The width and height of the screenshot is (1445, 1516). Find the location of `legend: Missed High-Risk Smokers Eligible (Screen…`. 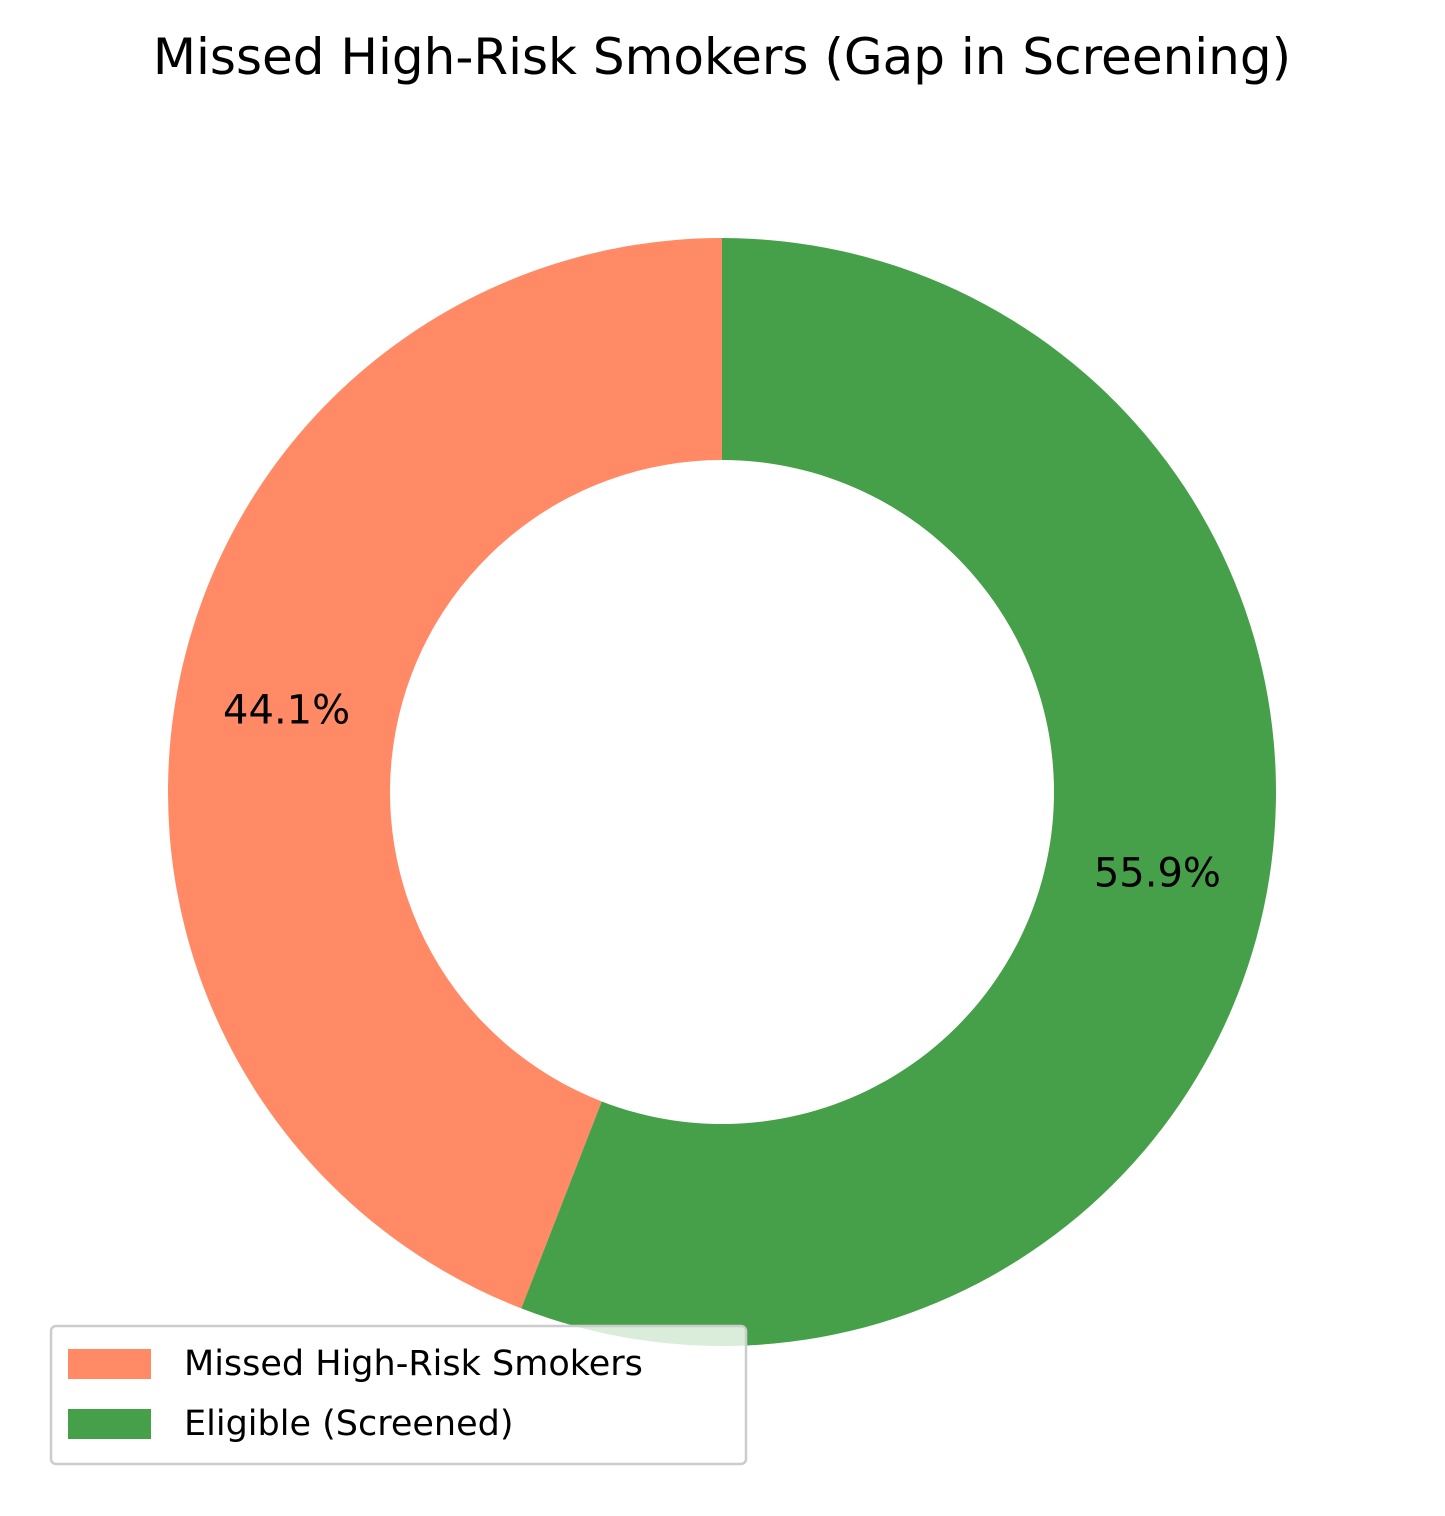

legend: Missed High-Risk Smokers Eligible (Screen… is located at coordinates (398, 1395).